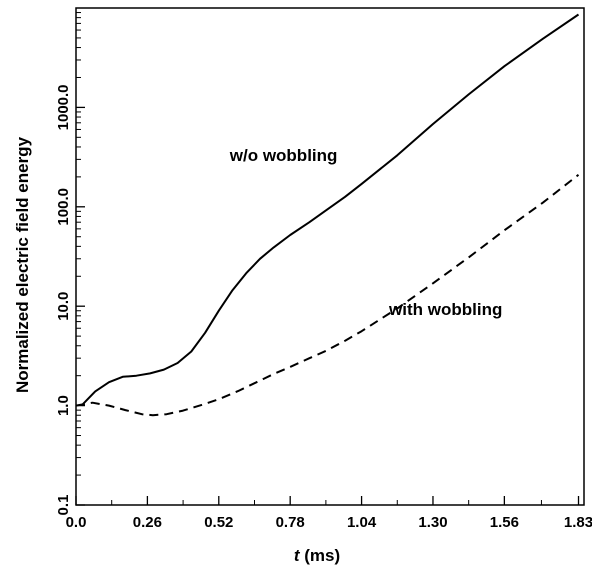 Image resolution: width=592 pixels, height=571 pixels. Describe the element at coordinates (290, 522) in the screenshot. I see `x-tick-label: 0.78` at that location.